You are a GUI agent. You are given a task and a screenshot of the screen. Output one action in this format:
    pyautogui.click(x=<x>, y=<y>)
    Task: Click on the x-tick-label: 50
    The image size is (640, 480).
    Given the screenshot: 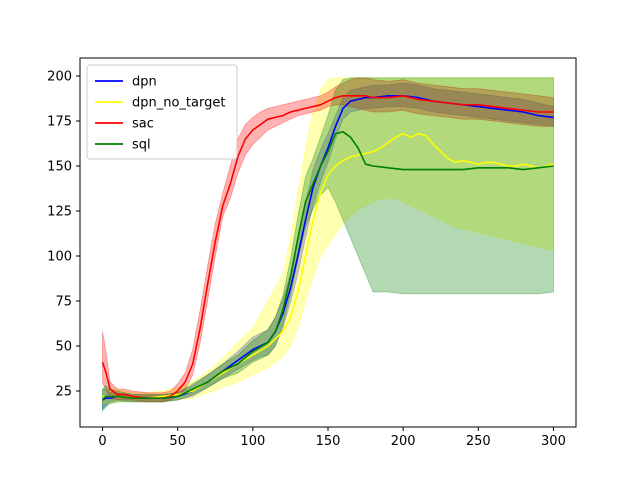 What is the action you would take?
    pyautogui.click(x=177, y=441)
    